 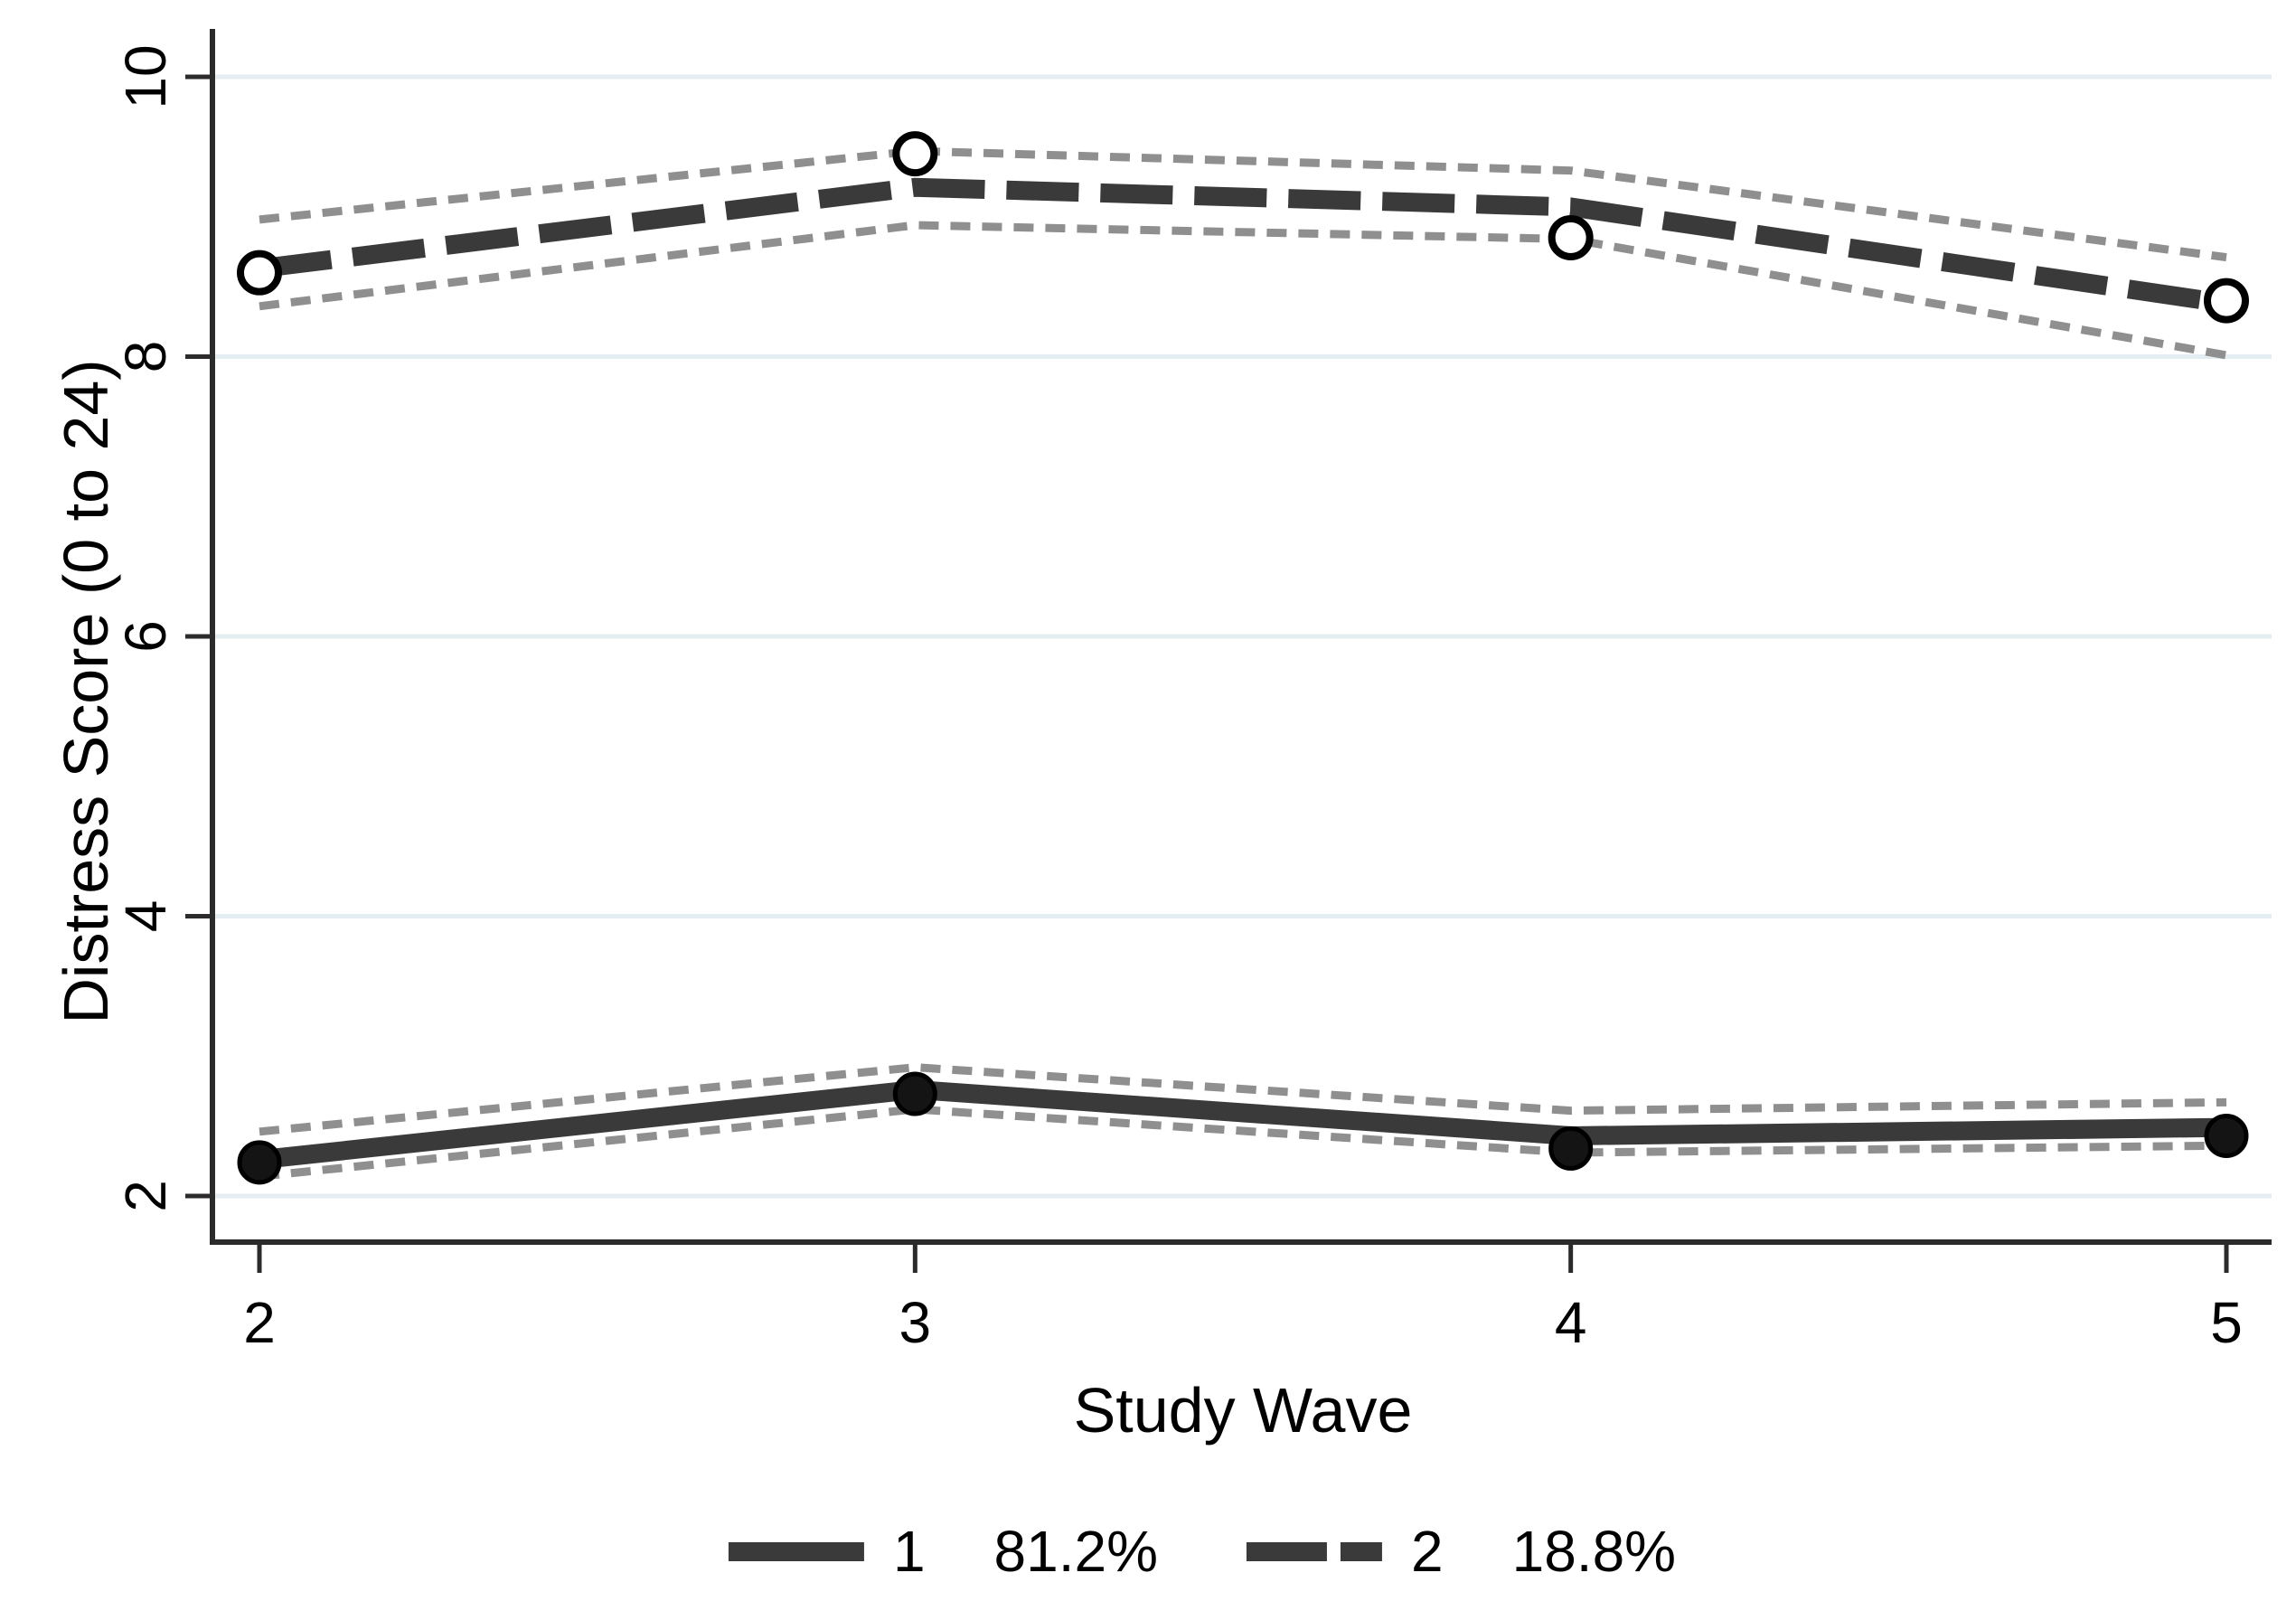 What do you see at coordinates (1243, 204) in the screenshot?
I see `series-2-ci-upper` at bounding box center [1243, 204].